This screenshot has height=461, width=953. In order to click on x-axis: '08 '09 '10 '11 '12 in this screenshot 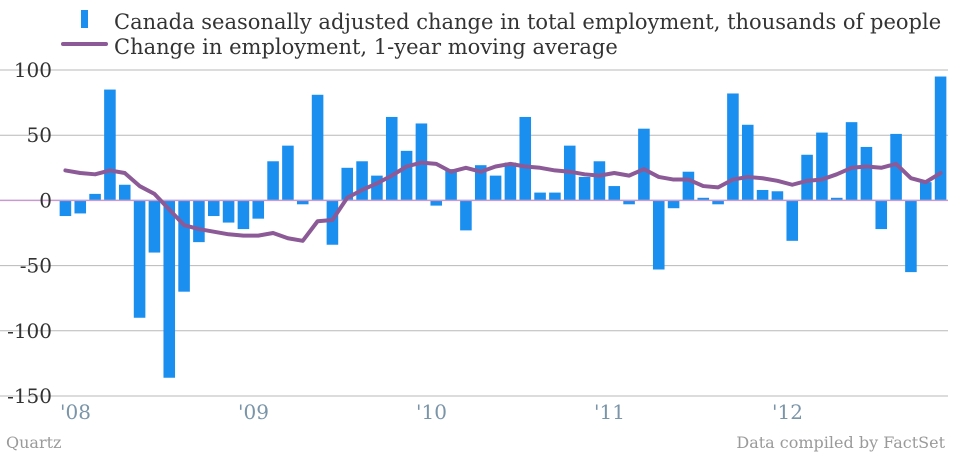, I will do `click(431, 412)`.